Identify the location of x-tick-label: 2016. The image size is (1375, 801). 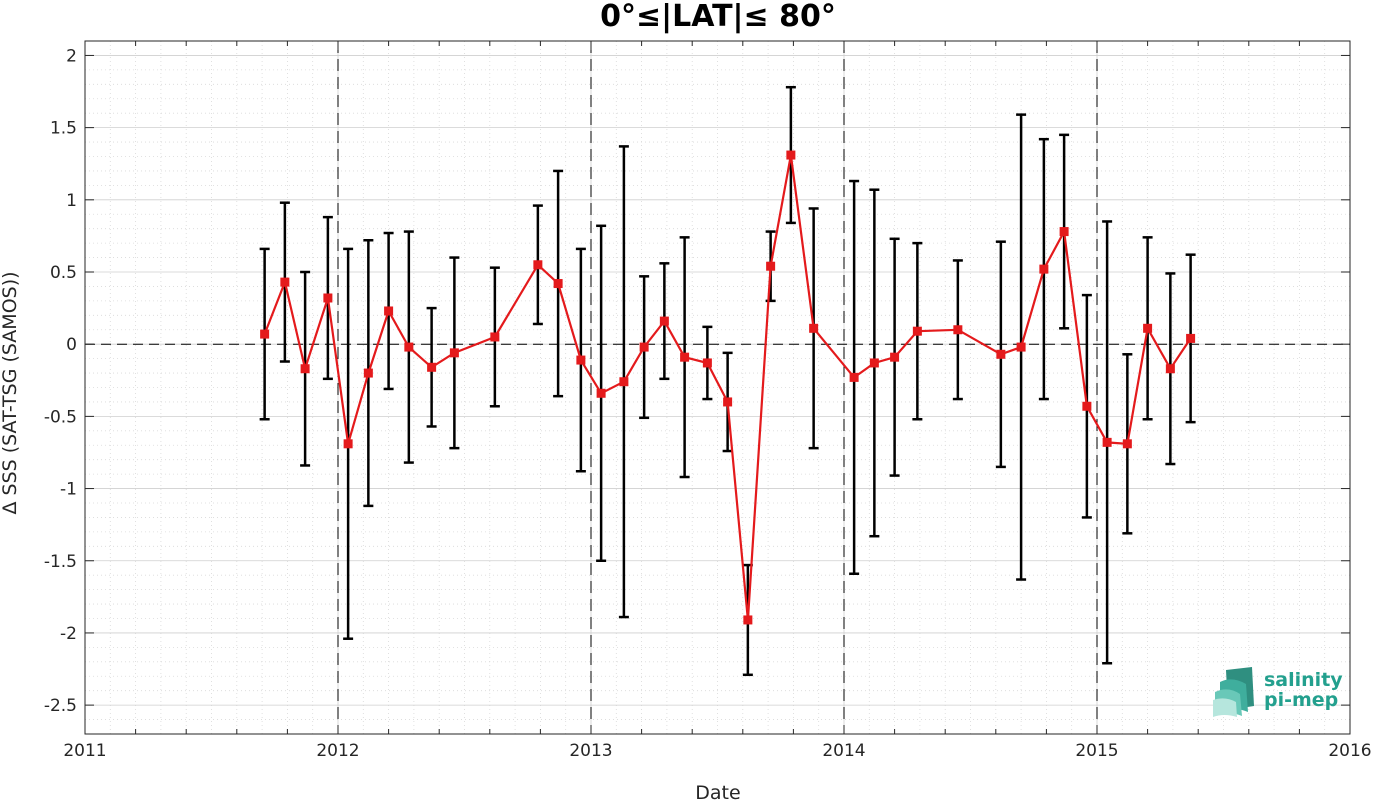
(1349, 751).